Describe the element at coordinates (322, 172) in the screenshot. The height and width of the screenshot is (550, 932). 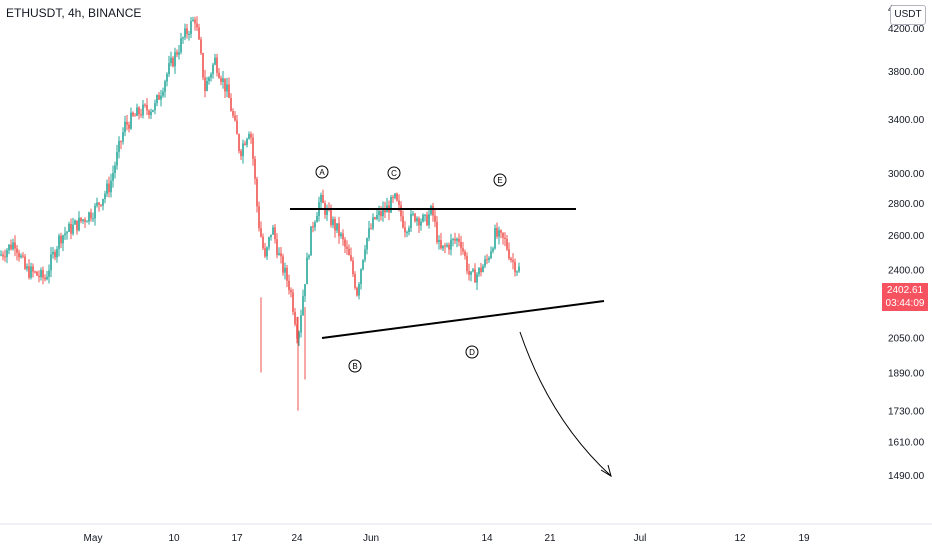
I see `wave-label-a: A` at that location.